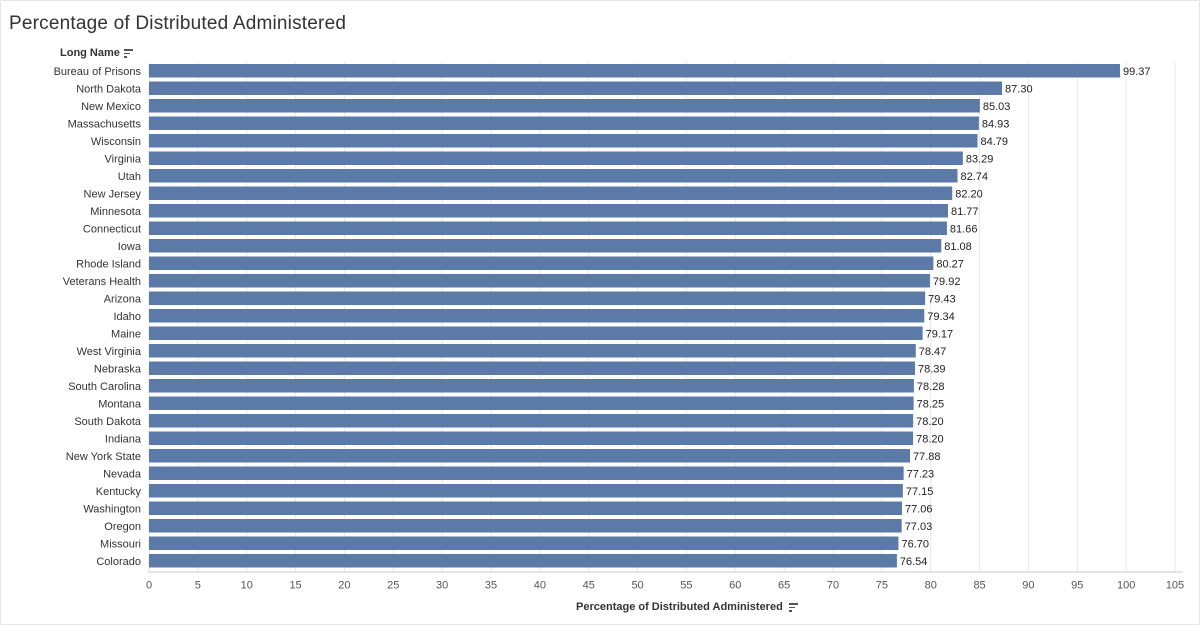 This screenshot has width=1200, height=625. What do you see at coordinates (637, 586) in the screenshot?
I see `x-tick-label: 50` at bounding box center [637, 586].